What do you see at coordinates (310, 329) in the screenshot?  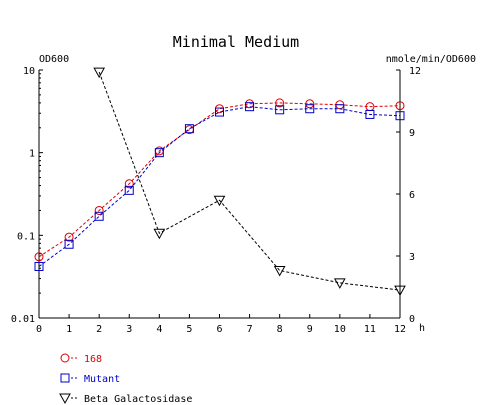 I see `x-tick-label: 9` at bounding box center [310, 329].